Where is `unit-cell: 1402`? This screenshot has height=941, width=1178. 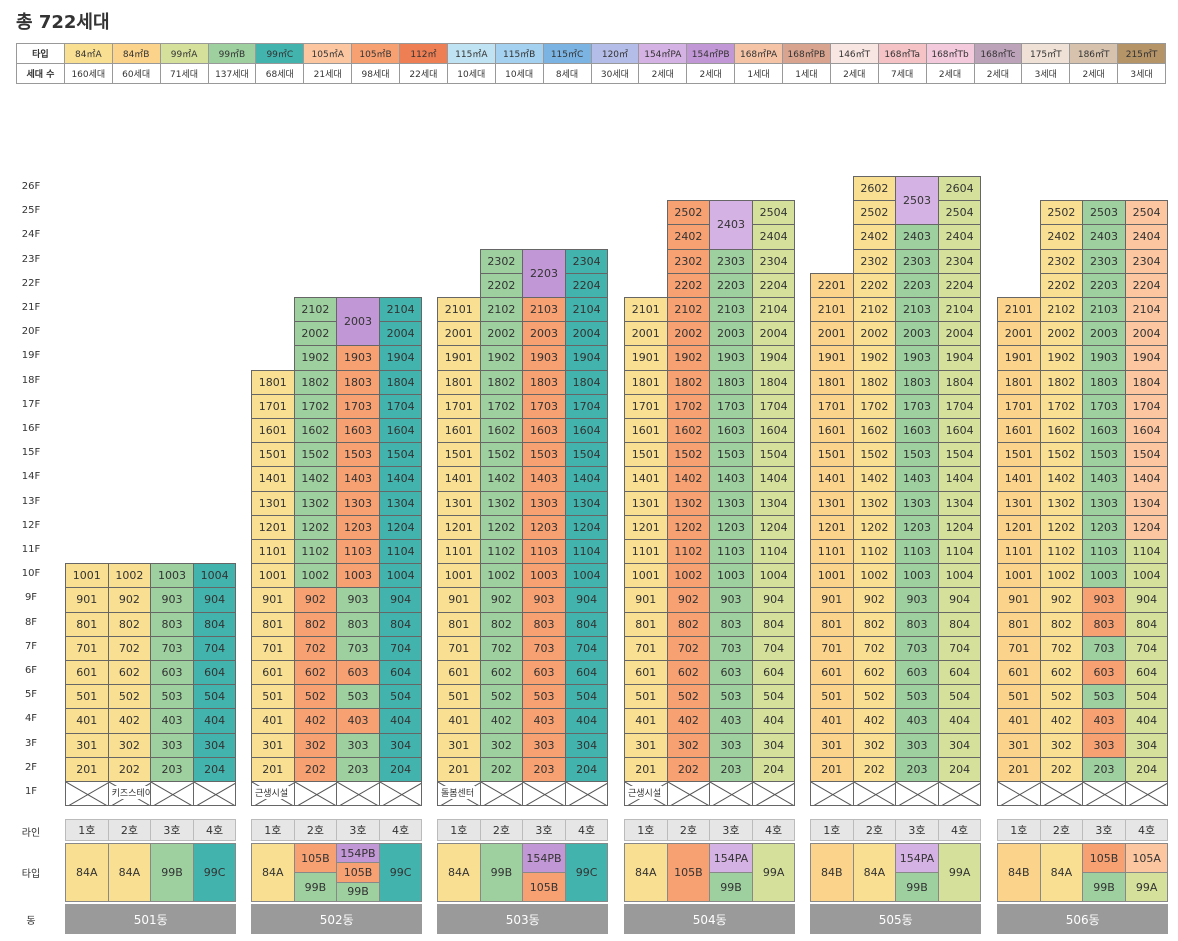 unit-cell: 1402 is located at coordinates (688, 479).